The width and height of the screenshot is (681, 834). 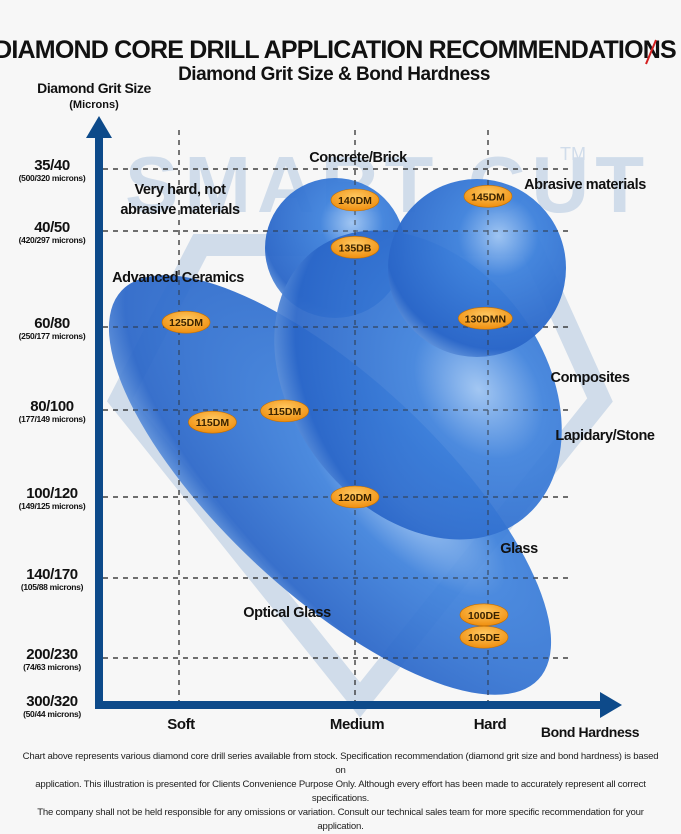 I want to click on region-label-lapidary: Lapidary/Stone, so click(x=604, y=436).